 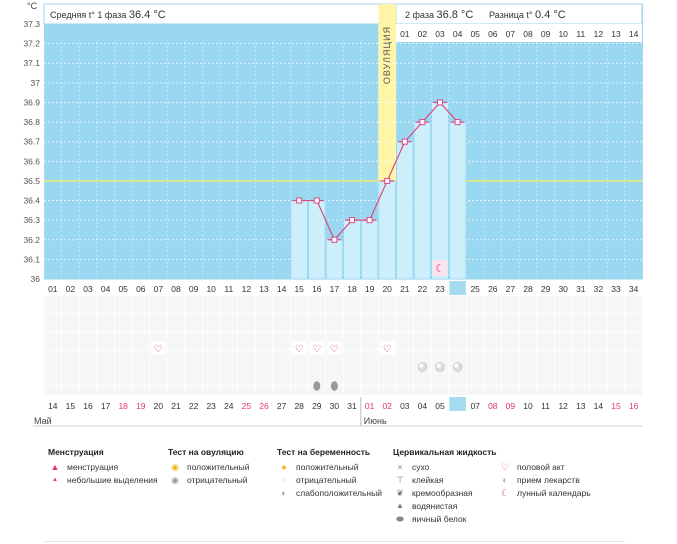 What do you see at coordinates (106, 289) in the screenshot?
I see `cycle-day-label: 04` at bounding box center [106, 289].